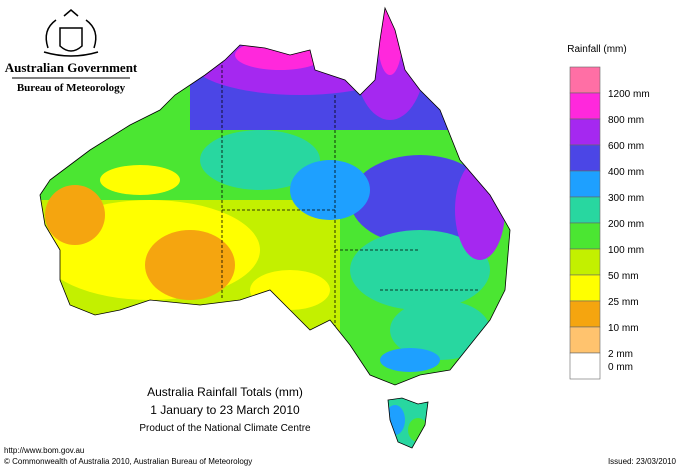 Image resolution: width=680 pixels, height=467 pixels. I want to click on legend-label: 400 mm, so click(626, 172).